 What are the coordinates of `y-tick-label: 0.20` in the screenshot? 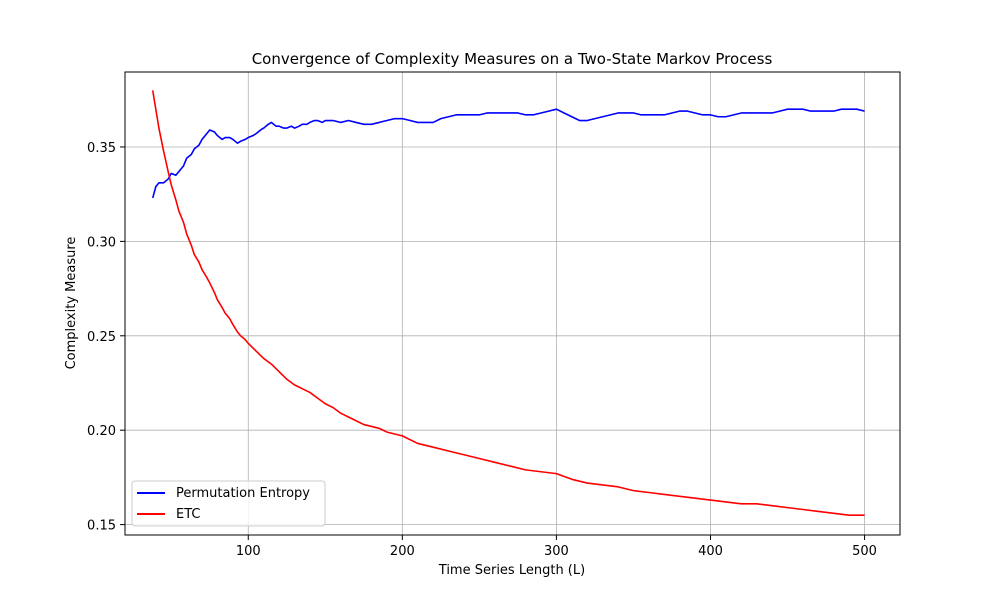 It's located at (101, 431).